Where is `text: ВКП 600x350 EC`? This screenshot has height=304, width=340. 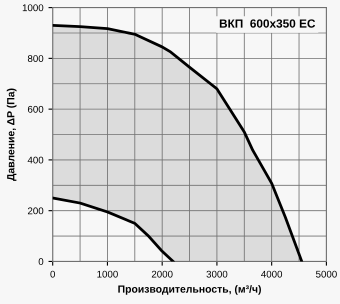
text: ВКП 600x350 EC is located at coordinates (268, 23).